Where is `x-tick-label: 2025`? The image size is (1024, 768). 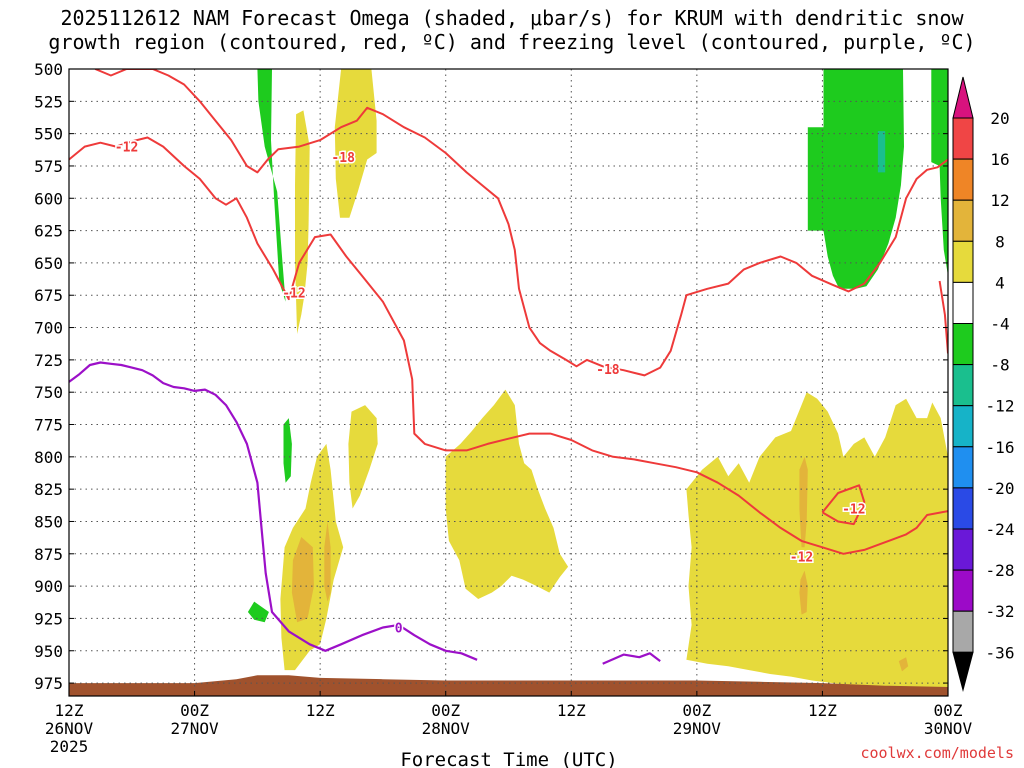 x-tick-label: 2025 is located at coordinates (69, 746).